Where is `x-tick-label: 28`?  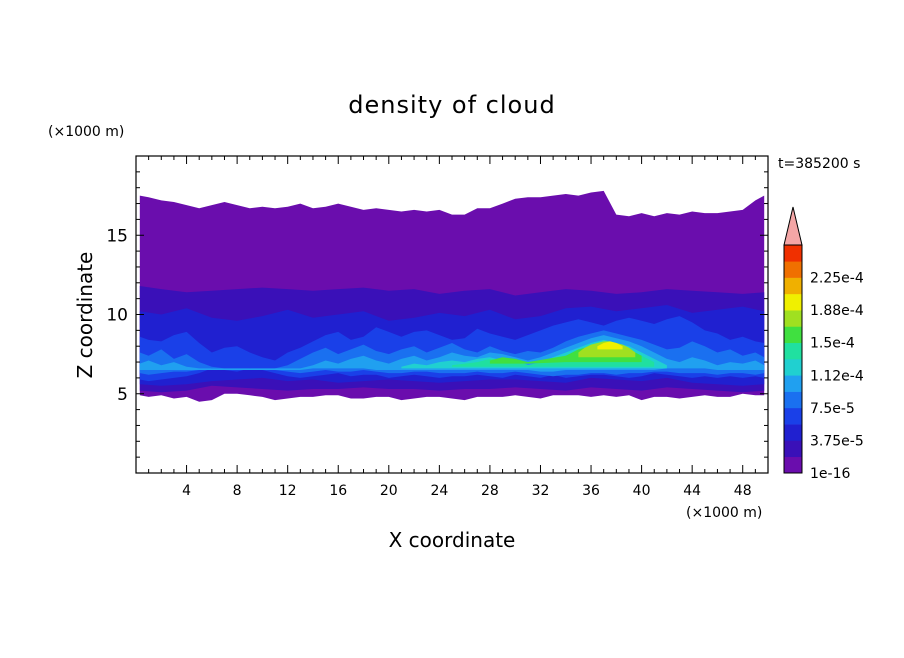
x-tick-label: 28 is located at coordinates (490, 491).